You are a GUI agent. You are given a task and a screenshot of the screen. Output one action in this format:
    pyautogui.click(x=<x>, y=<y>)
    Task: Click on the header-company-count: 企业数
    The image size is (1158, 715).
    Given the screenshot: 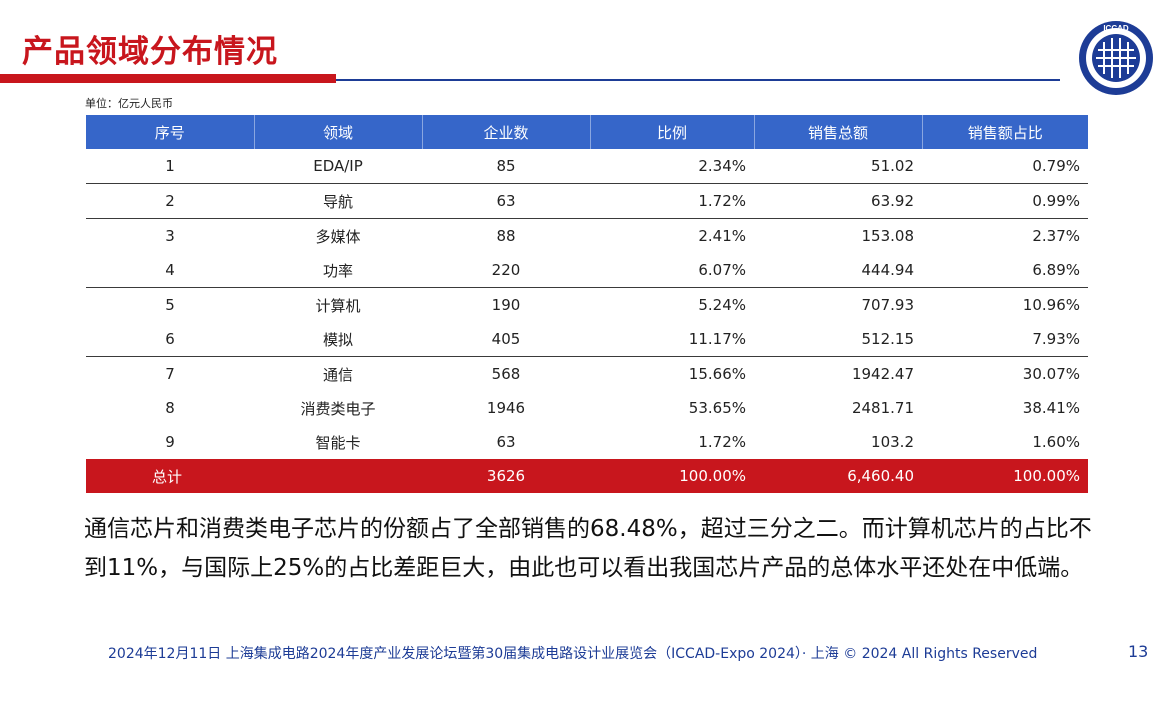 What is the action you would take?
    pyautogui.click(x=506, y=132)
    